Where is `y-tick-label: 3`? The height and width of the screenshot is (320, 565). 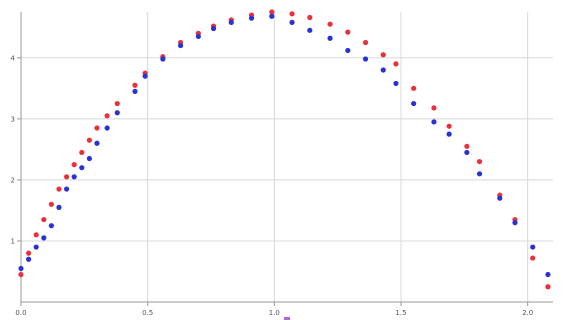
y-tick-label: 3 is located at coordinates (13, 119).